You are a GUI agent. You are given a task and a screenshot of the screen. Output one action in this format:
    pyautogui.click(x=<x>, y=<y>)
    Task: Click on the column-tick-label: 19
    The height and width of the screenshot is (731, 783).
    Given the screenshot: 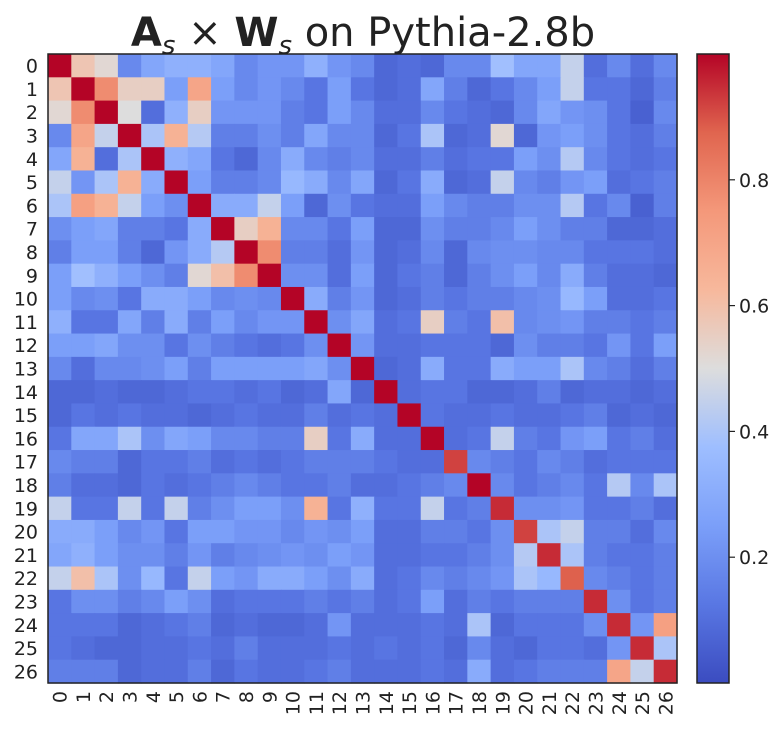 What is the action you would take?
    pyautogui.click(x=503, y=703)
    